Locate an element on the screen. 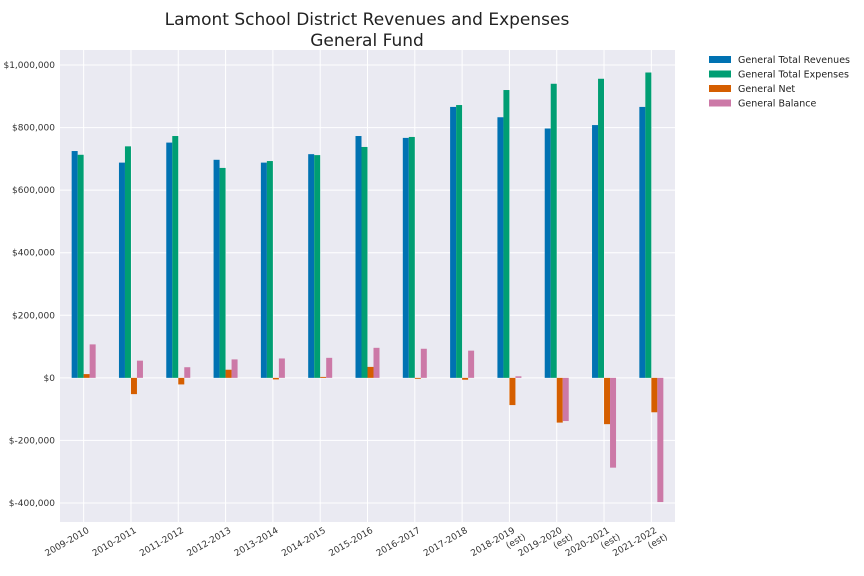 This screenshot has height=576, width=864. x-tick-label-line: 2013-2014 is located at coordinates (257, 542).